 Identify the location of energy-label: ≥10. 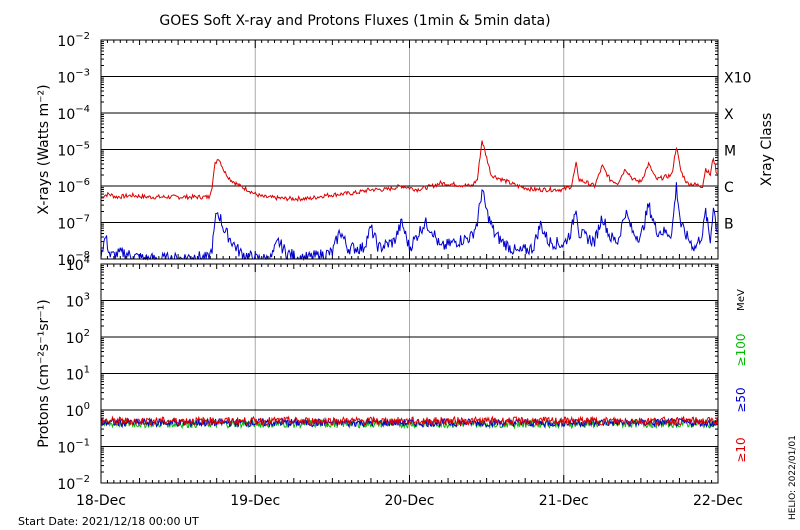
(741, 449).